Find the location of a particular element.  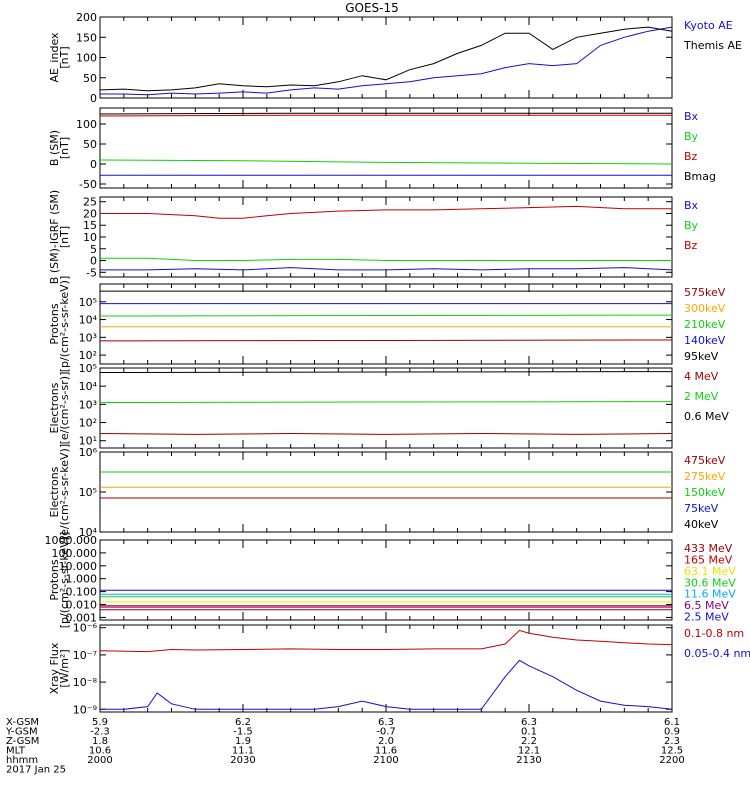

series-line-0.1-0.8-nm is located at coordinates (386, 641).